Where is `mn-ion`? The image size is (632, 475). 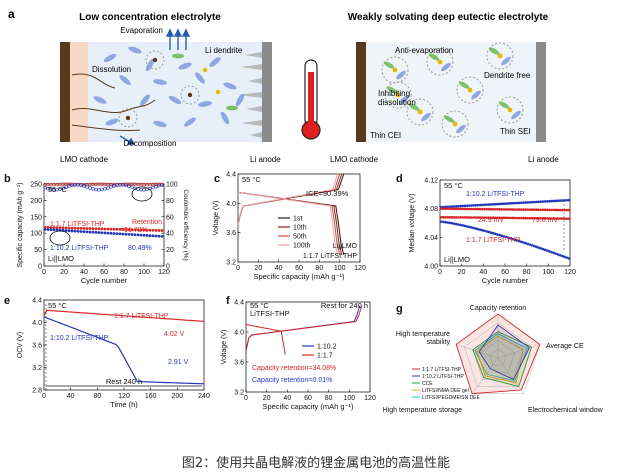
mn-ion is located at coordinates (128, 118).